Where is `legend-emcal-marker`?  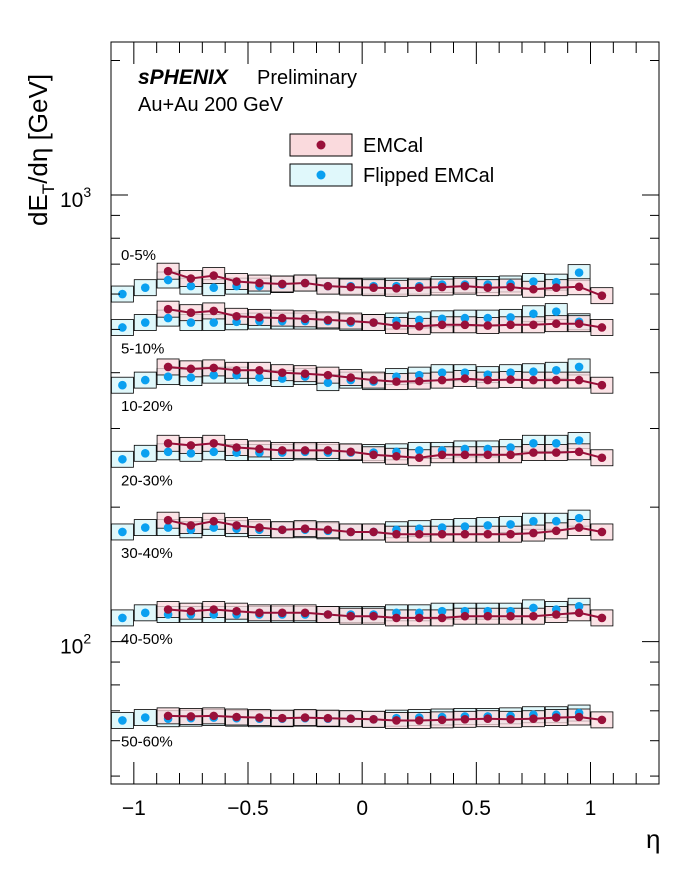
legend-emcal-marker is located at coordinates (321, 145).